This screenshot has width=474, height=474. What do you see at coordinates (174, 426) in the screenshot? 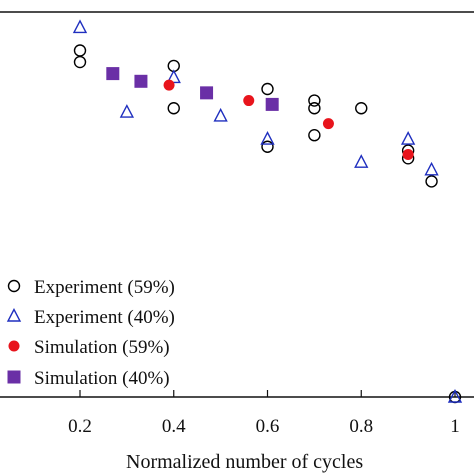
I see `x-tick-label: 0.4` at bounding box center [174, 426].